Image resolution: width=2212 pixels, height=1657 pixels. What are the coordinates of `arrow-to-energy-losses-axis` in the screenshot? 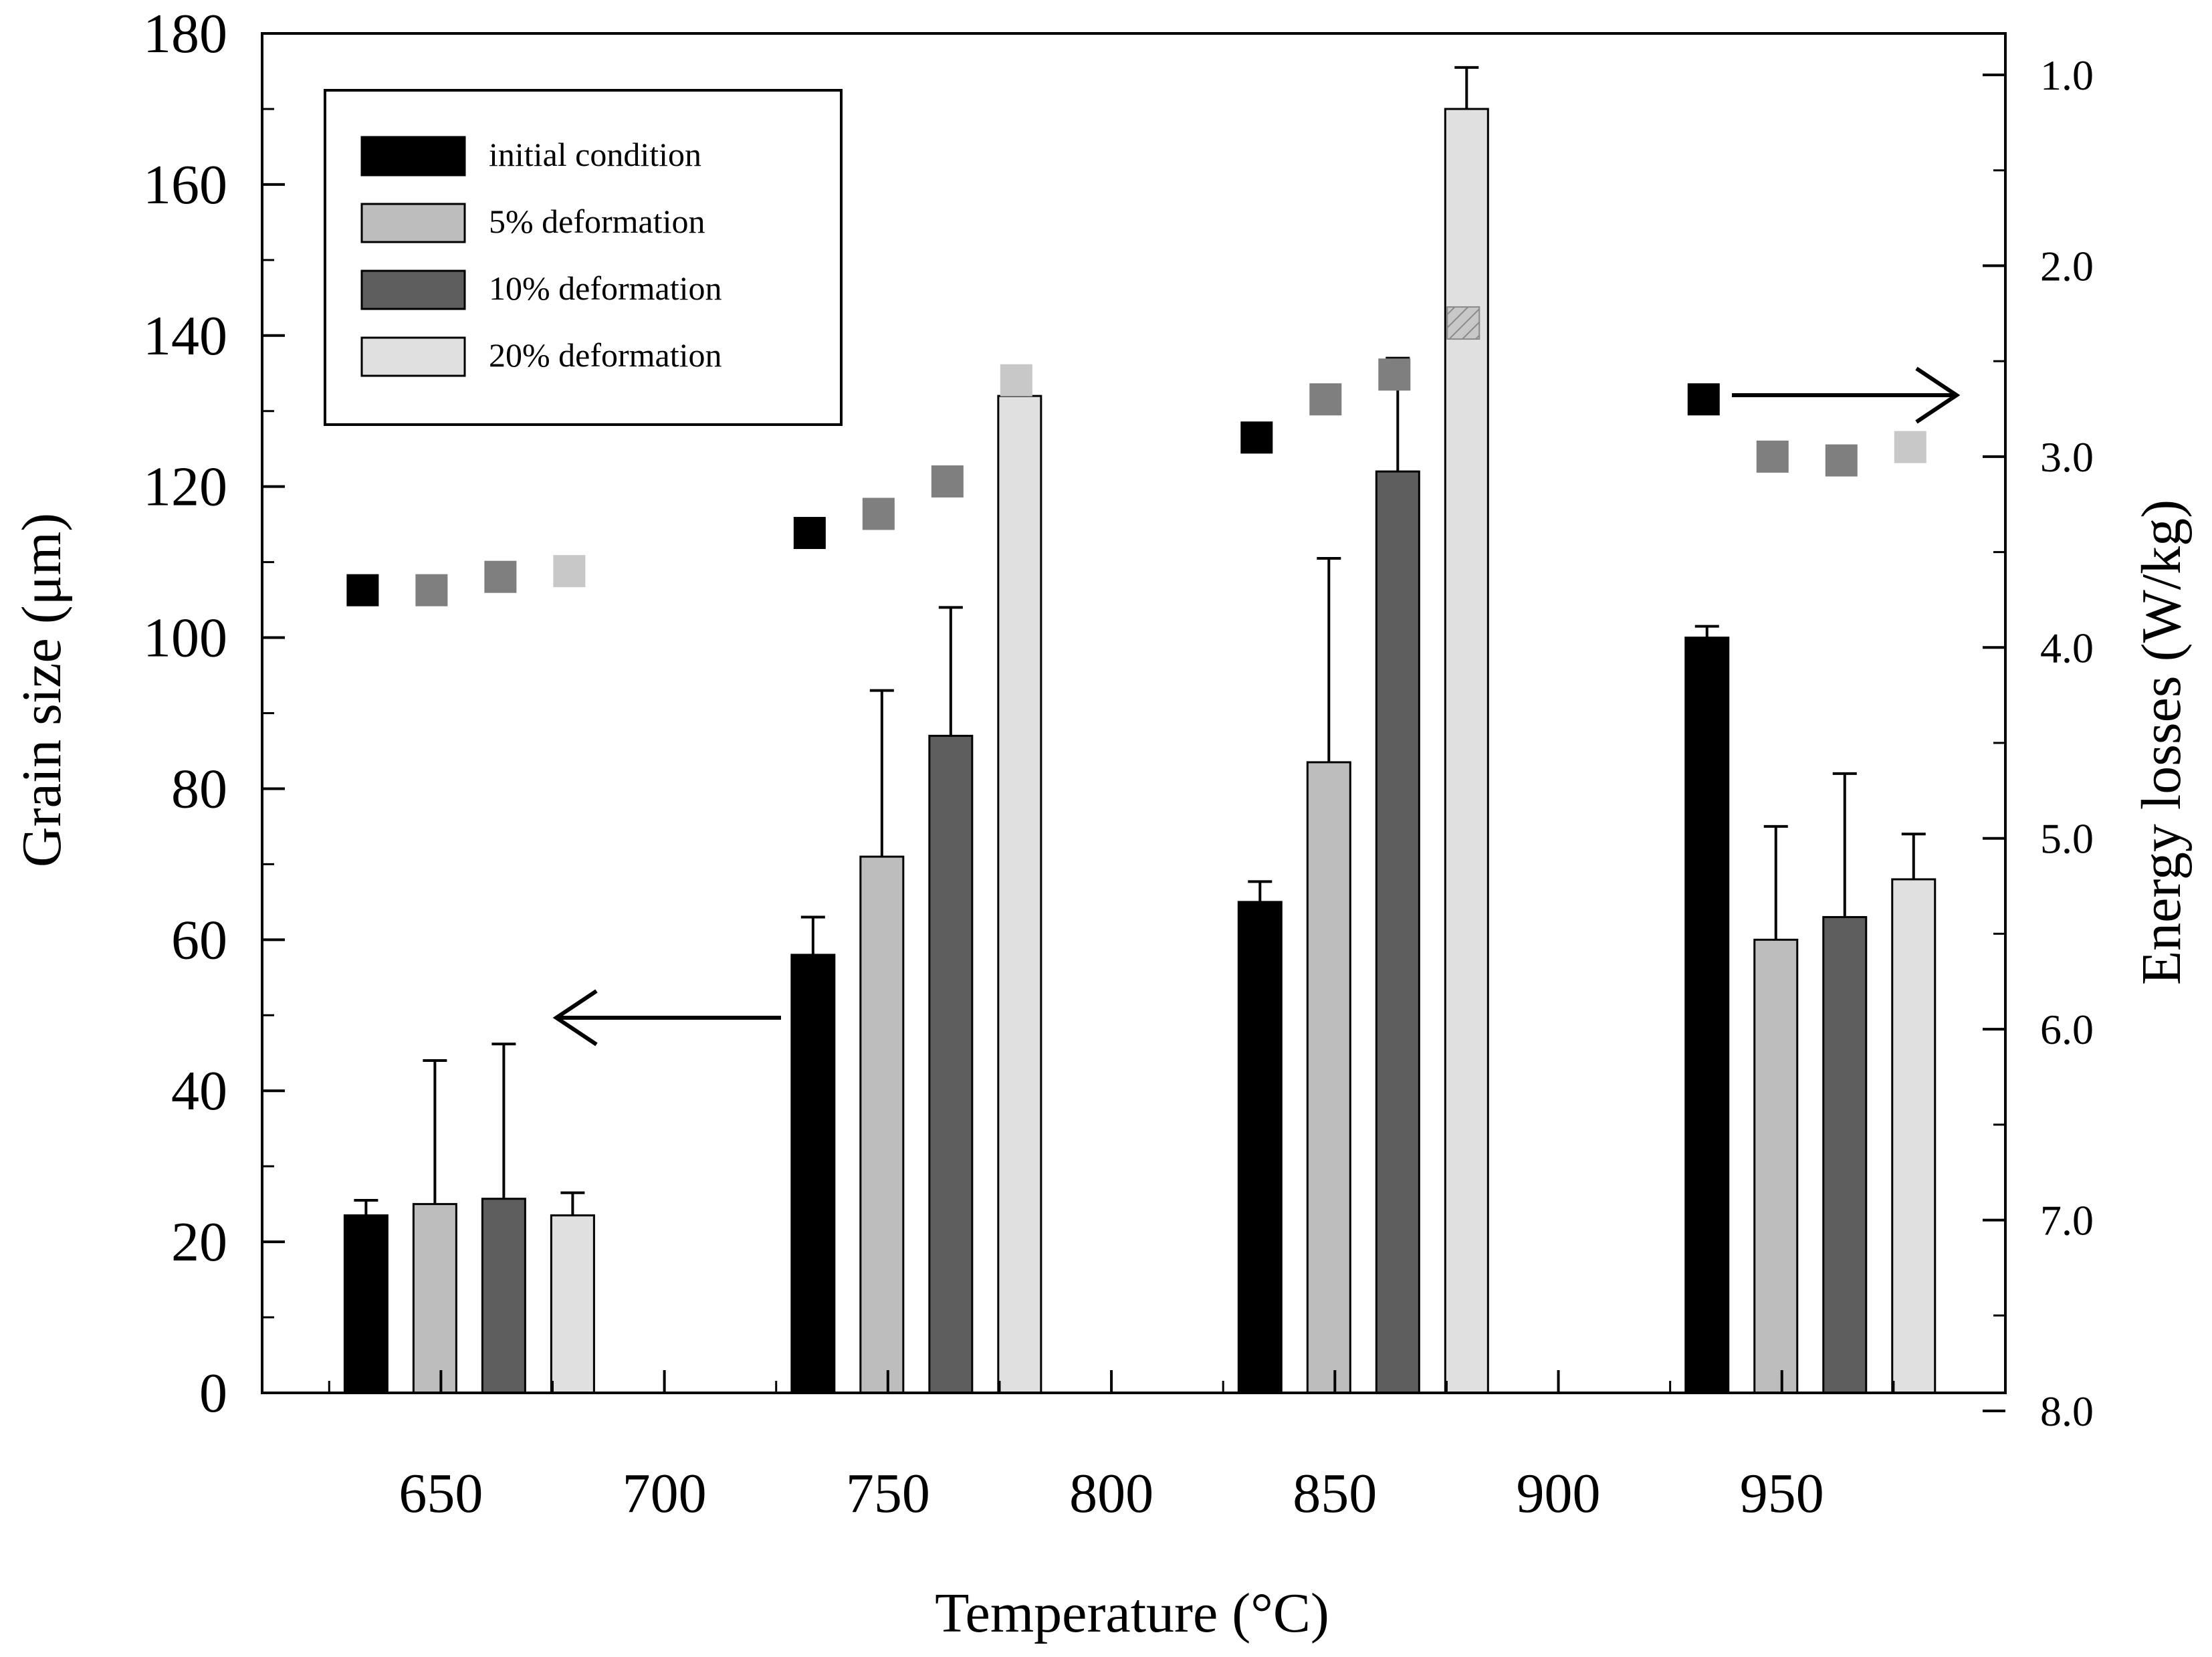 It's located at (1846, 395).